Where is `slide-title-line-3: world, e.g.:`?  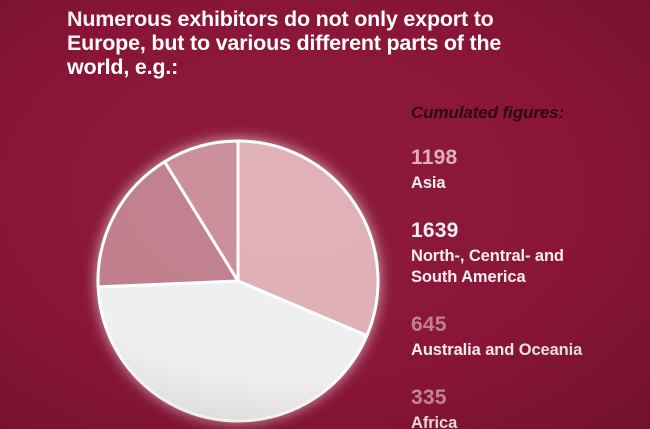 slide-title-line-3: world, e.g.: is located at coordinates (123, 67).